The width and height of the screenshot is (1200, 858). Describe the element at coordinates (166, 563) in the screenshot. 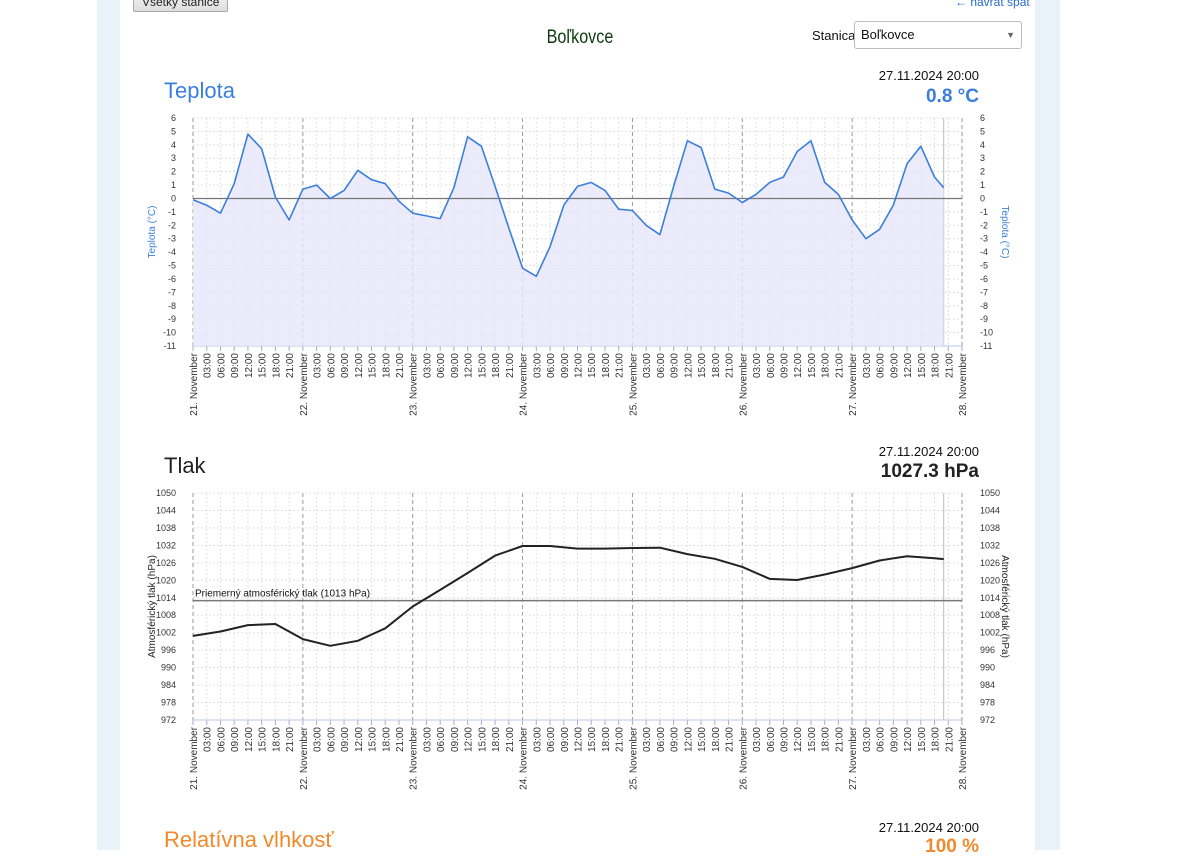

I see `y-tick-label-left: 1026` at that location.